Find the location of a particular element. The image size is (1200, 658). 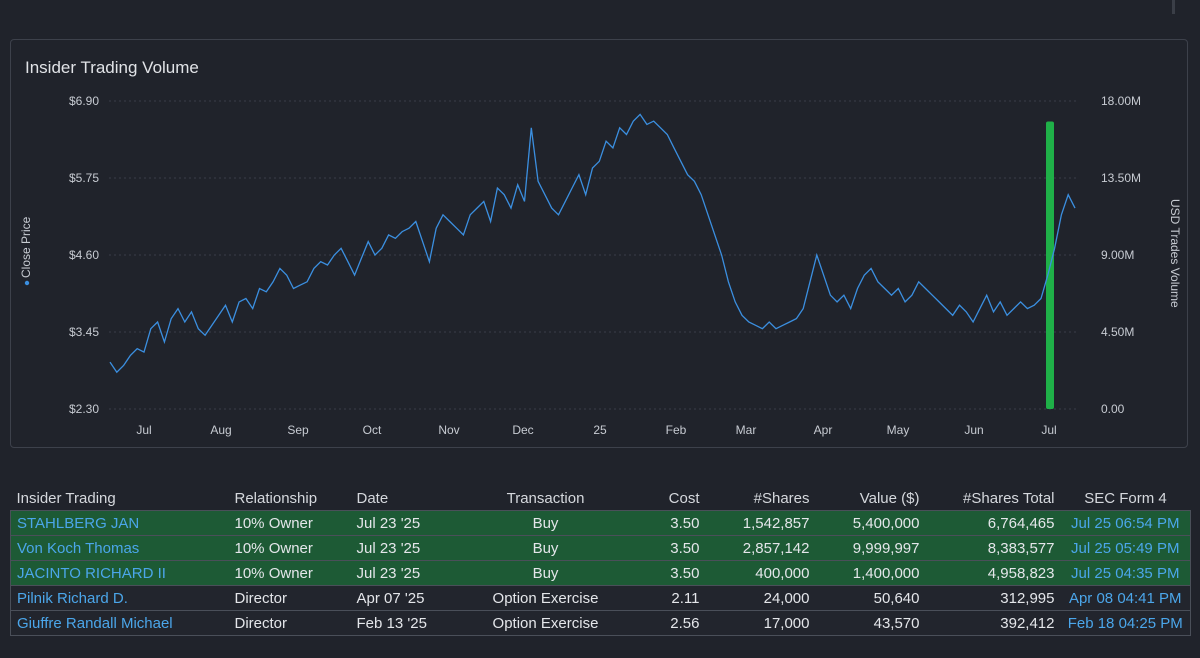

insider-name-link: Pilnik Richard D. is located at coordinates (119, 598).